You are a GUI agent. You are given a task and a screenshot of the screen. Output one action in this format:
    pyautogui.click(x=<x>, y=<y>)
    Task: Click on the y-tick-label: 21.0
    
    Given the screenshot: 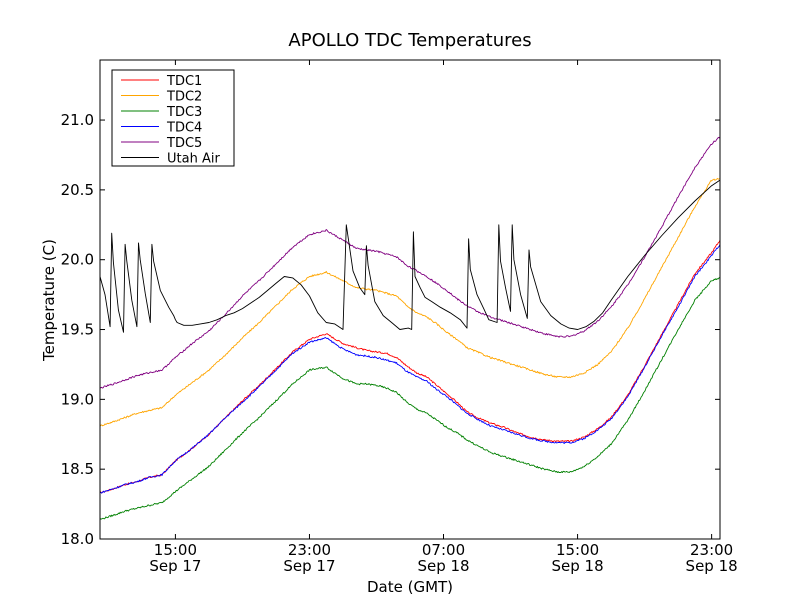 What is the action you would take?
    pyautogui.click(x=77, y=120)
    